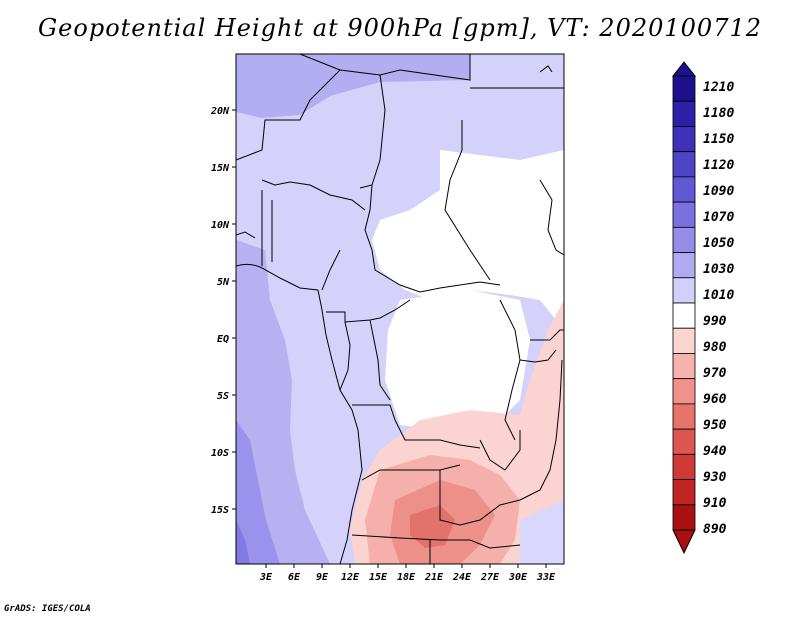 The image size is (800, 618). What do you see at coordinates (715, 425) in the screenshot?
I see `colorbar-level: 950` at bounding box center [715, 425].